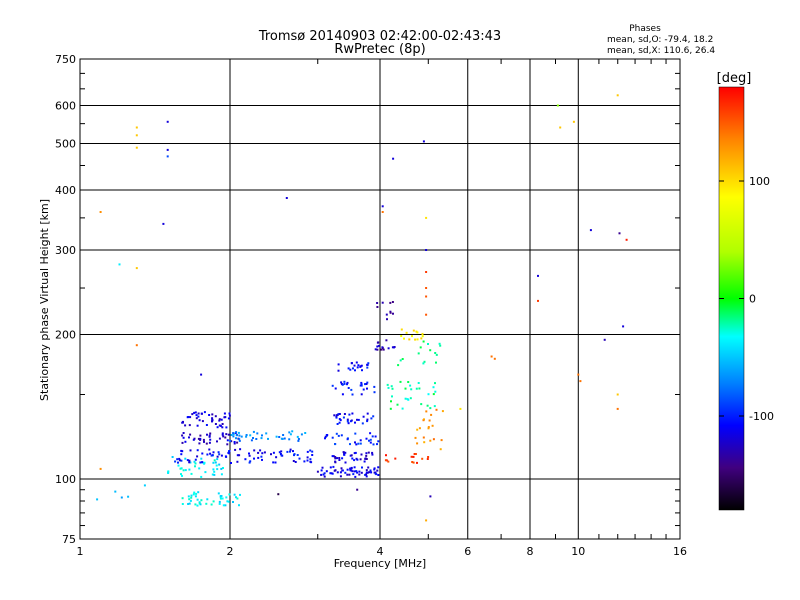 This screenshot has height=600, width=800. Describe the element at coordinates (65, 190) in the screenshot. I see `y-tick-label: 400` at that location.